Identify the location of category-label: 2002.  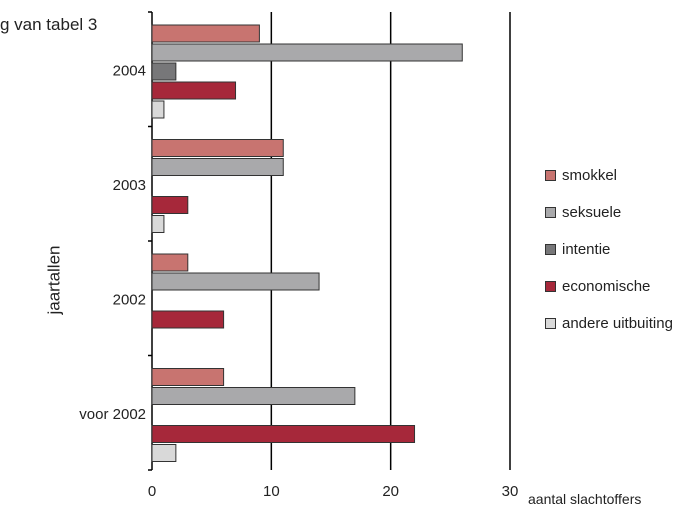
(129, 299).